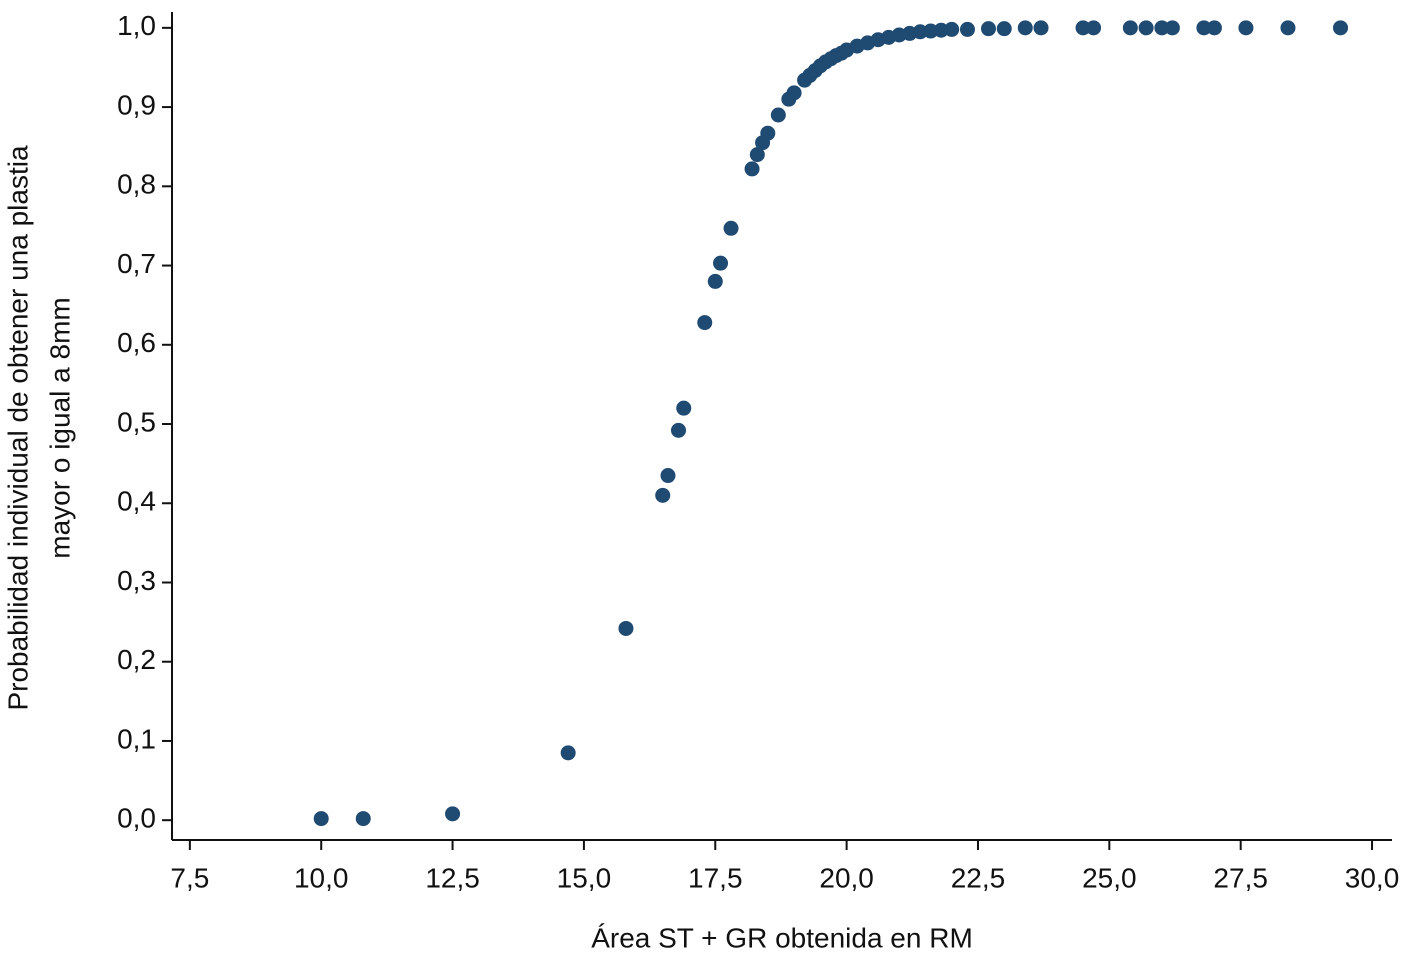 This screenshot has height=961, width=1401. Describe the element at coordinates (715, 877) in the screenshot. I see `x-tick-label: 17,5` at that location.